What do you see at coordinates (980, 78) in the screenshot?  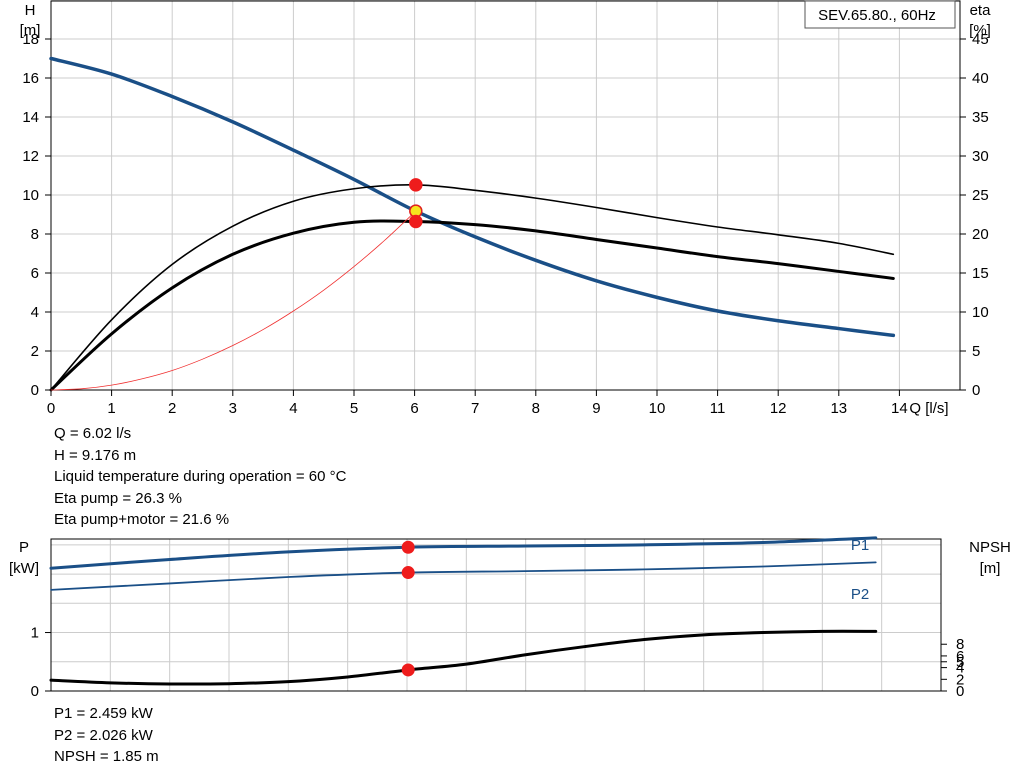 I see `y-right-tick-label: 40` at bounding box center [980, 78].